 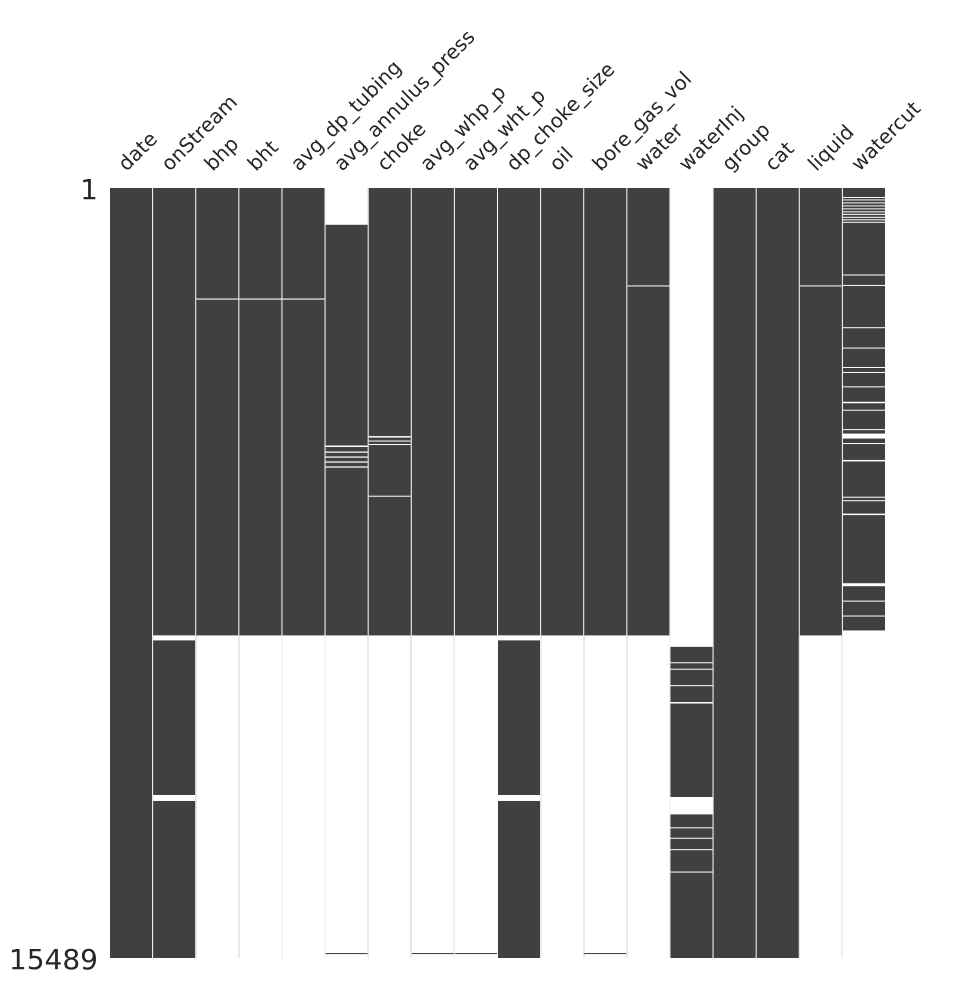 I want to click on column-bht, so click(x=260, y=573).